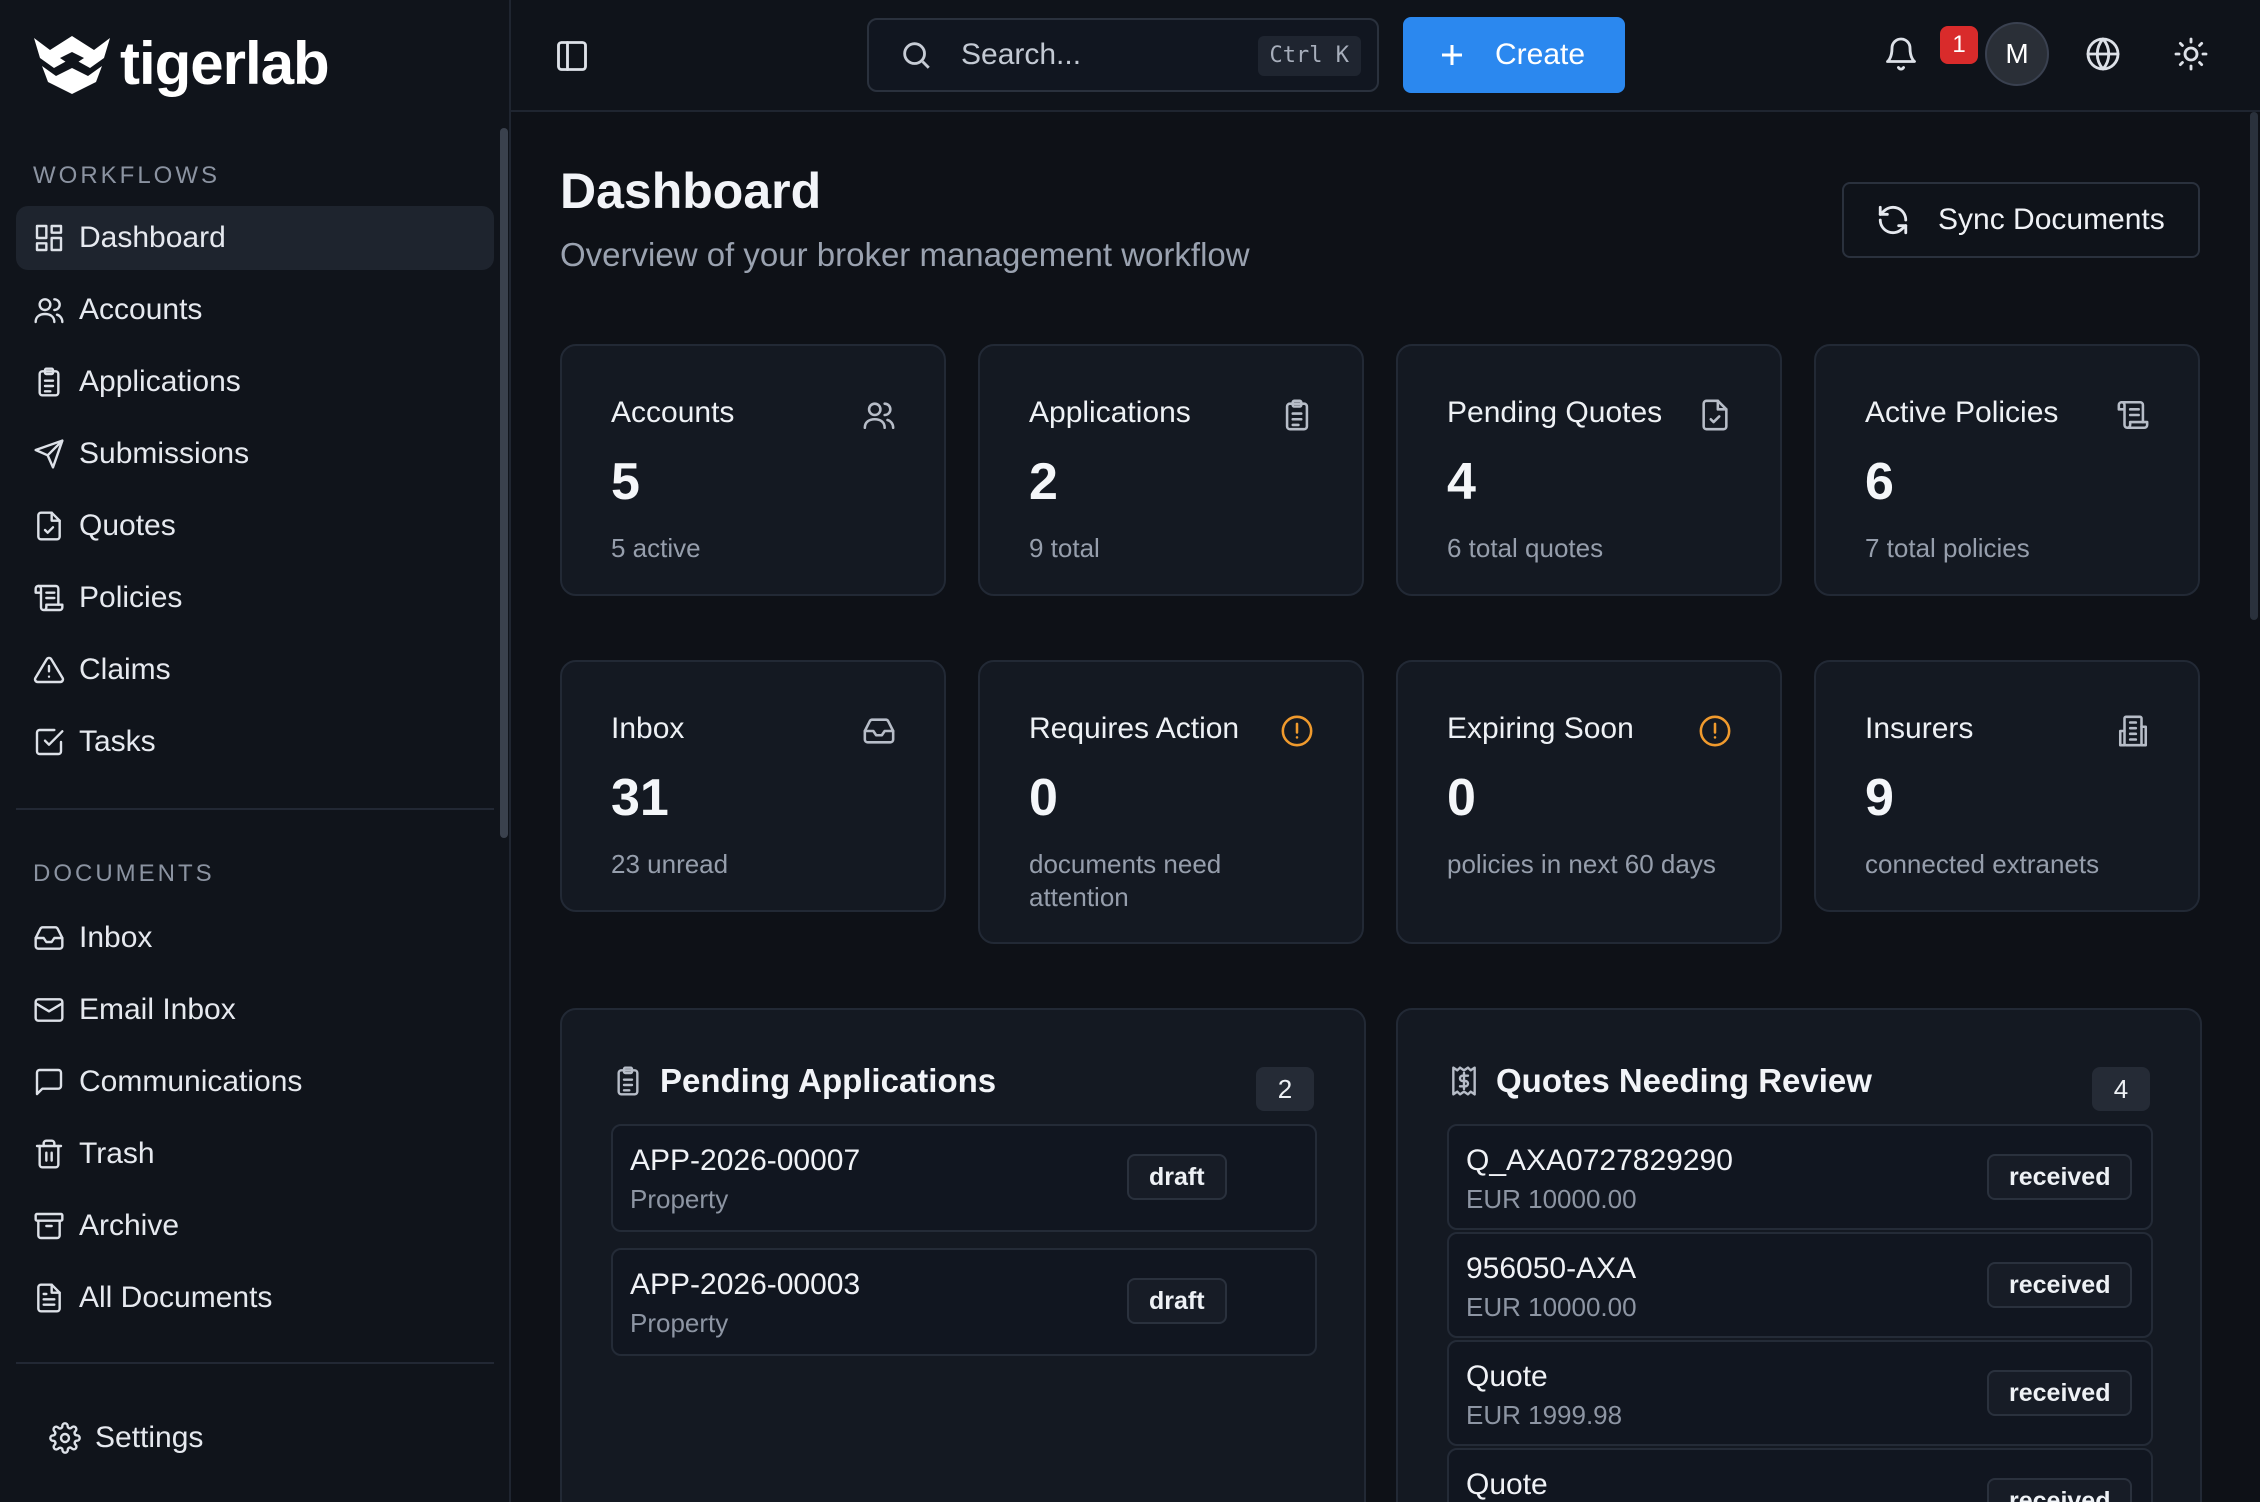  Describe the element at coordinates (1800, 1177) in the screenshot. I see `list-item: Q_AXA0727829290 EUR 10000.00 received` at that location.